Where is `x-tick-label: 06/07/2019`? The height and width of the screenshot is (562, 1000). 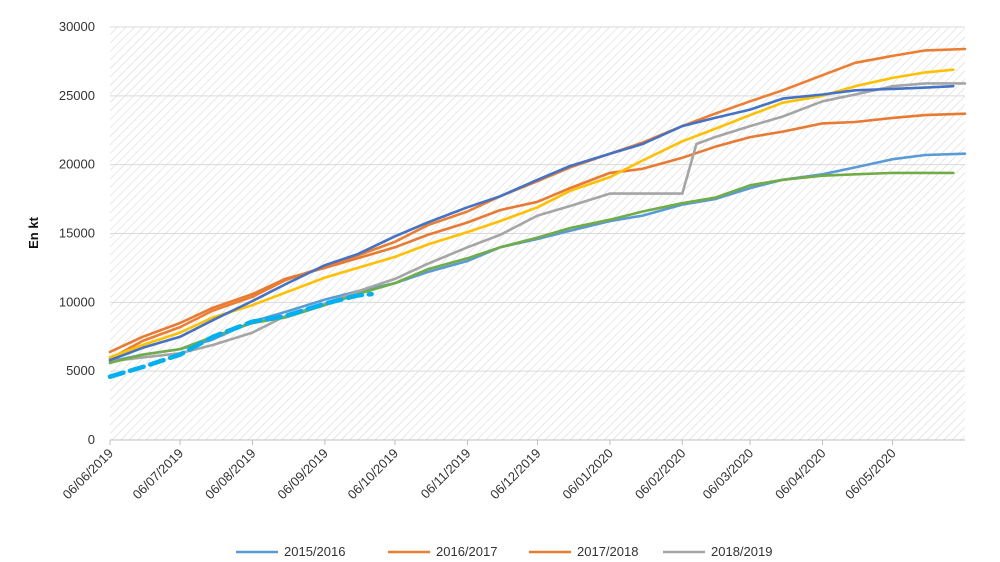 x-tick-label: 06/07/2019 is located at coordinates (158, 474).